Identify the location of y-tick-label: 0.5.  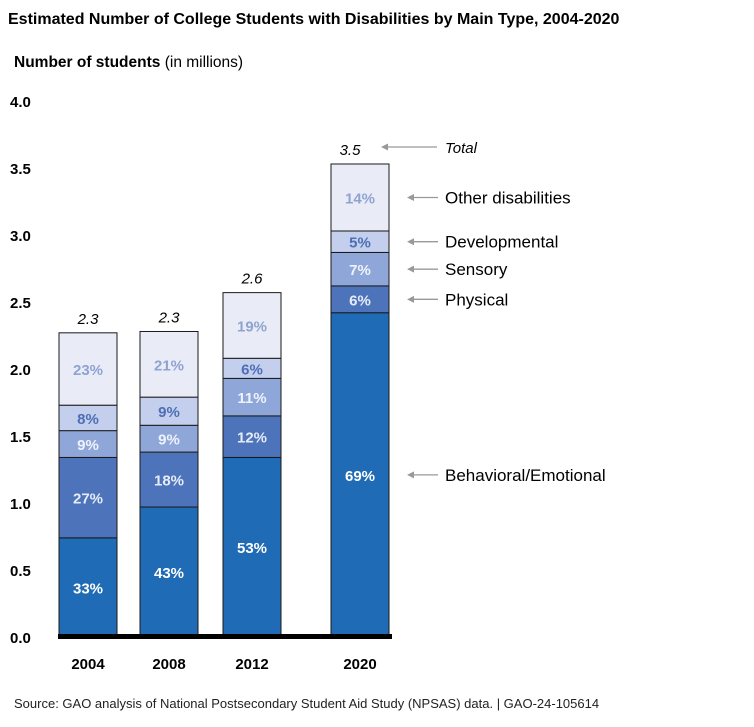
(20, 571).